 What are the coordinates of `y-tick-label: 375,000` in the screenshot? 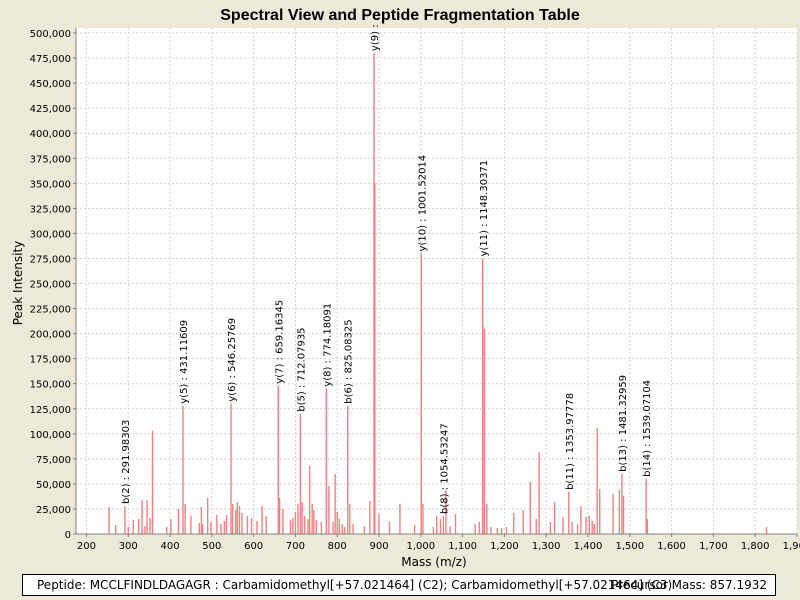 It's located at (50, 159).